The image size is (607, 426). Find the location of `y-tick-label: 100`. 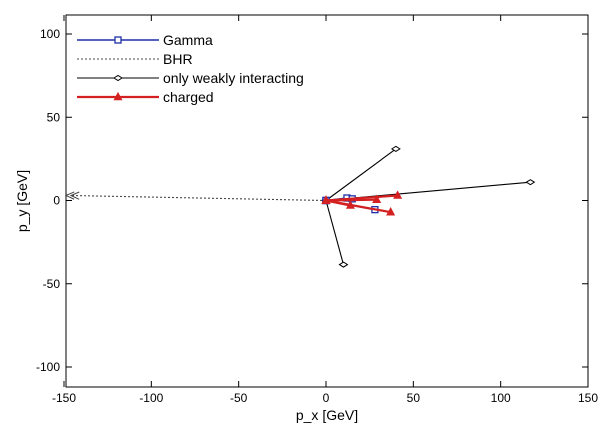

y-tick-label: 100 is located at coordinates (50, 34).